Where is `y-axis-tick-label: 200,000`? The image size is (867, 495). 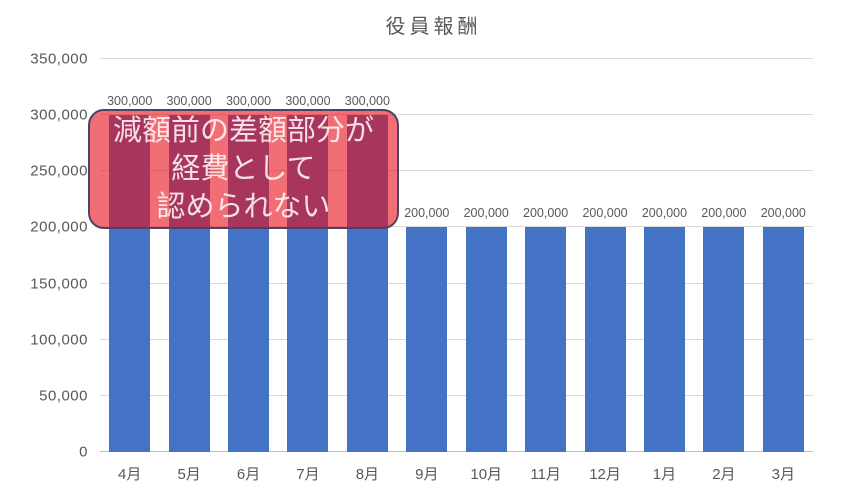
y-axis-tick-label: 200,000 is located at coordinates (59, 227).